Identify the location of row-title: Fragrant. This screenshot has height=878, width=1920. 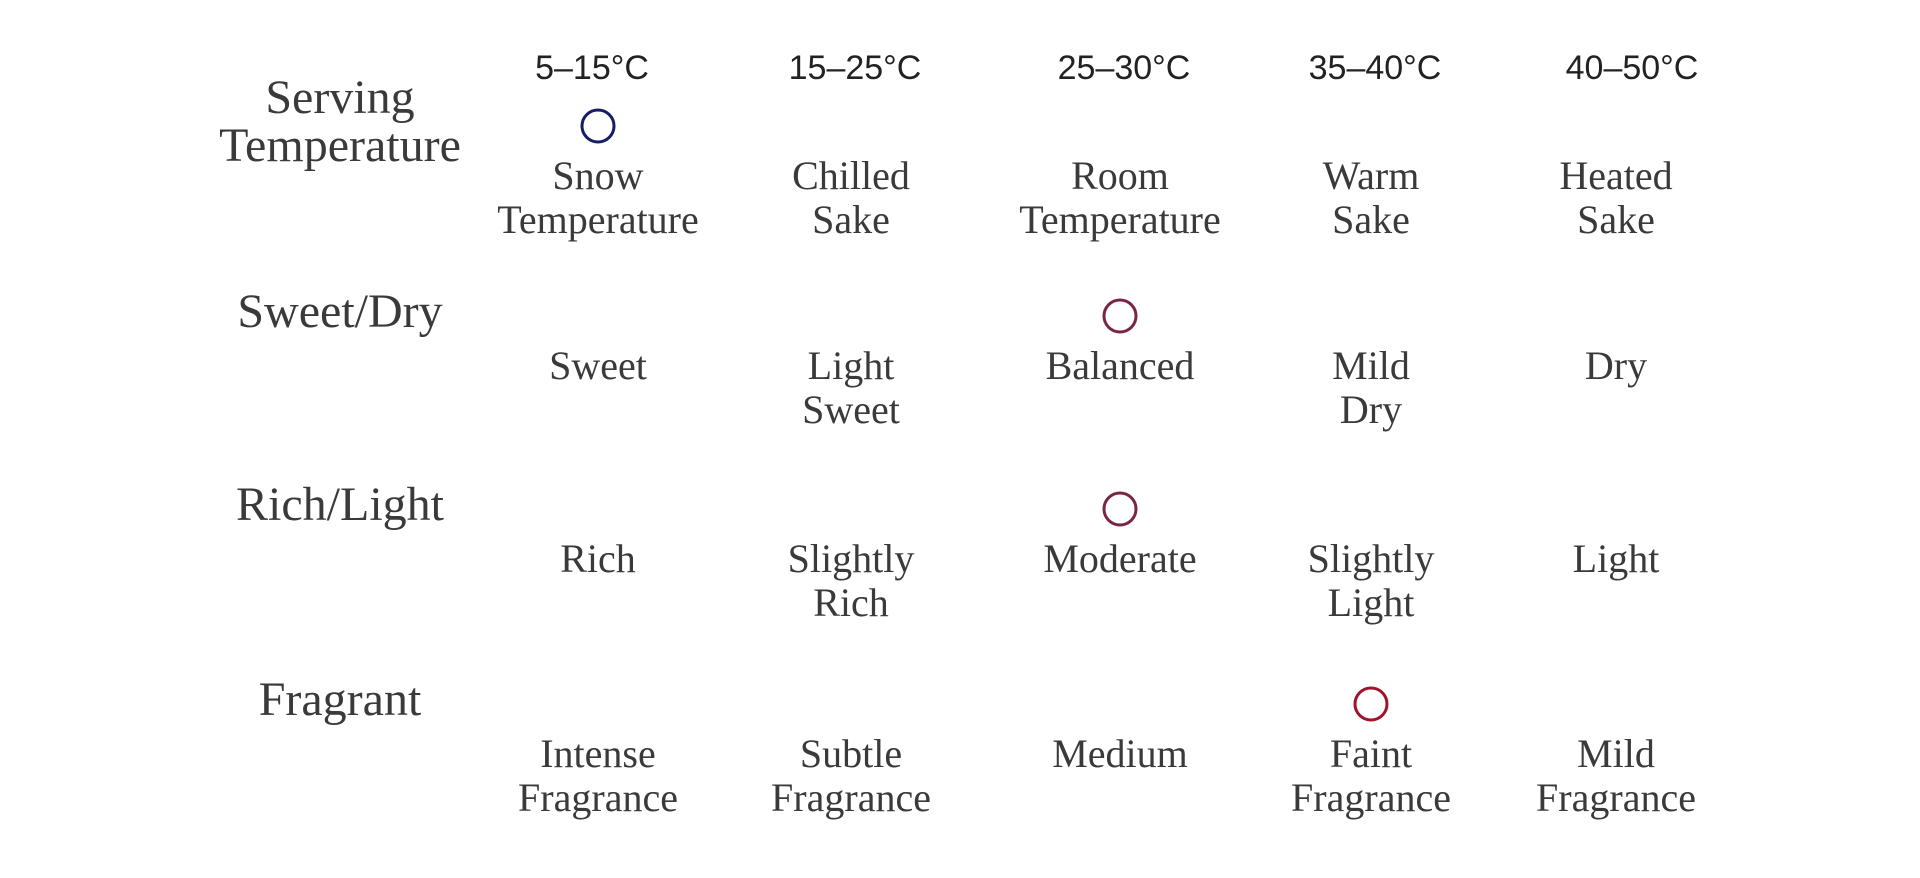
(340, 699).